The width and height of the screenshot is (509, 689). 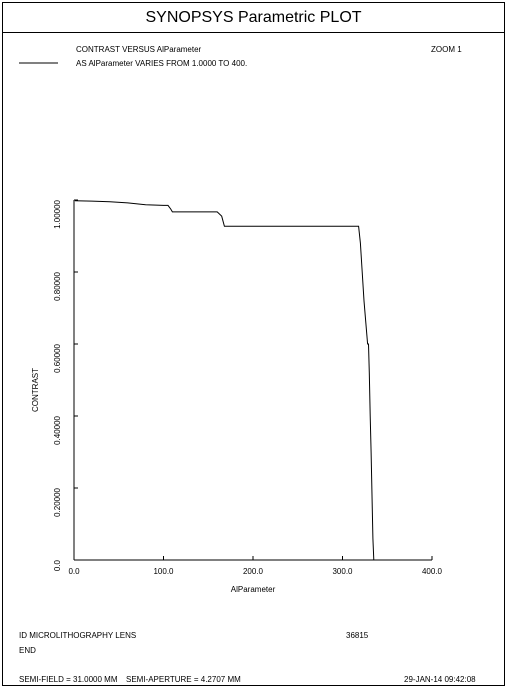 I want to click on header-line-1: CONTRAST VERSUS AlParameter, so click(x=139, y=49).